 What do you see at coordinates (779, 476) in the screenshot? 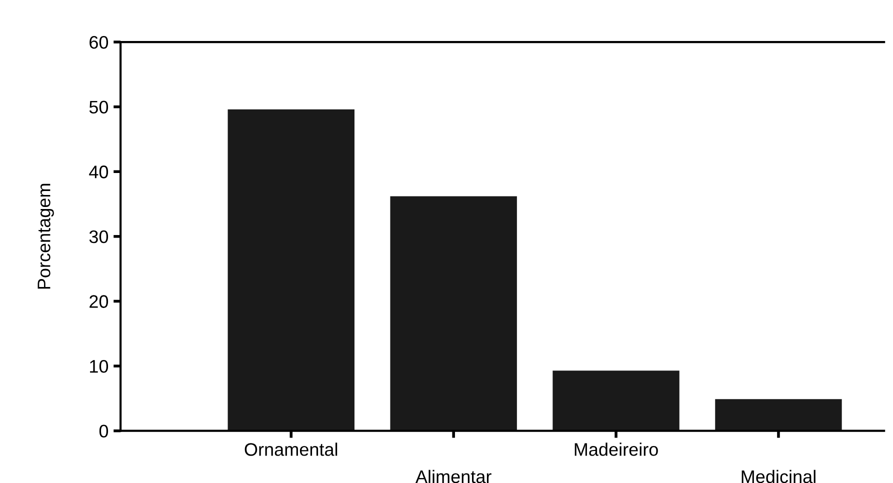
I see `x-tick-label: Medicinal` at bounding box center [779, 476].